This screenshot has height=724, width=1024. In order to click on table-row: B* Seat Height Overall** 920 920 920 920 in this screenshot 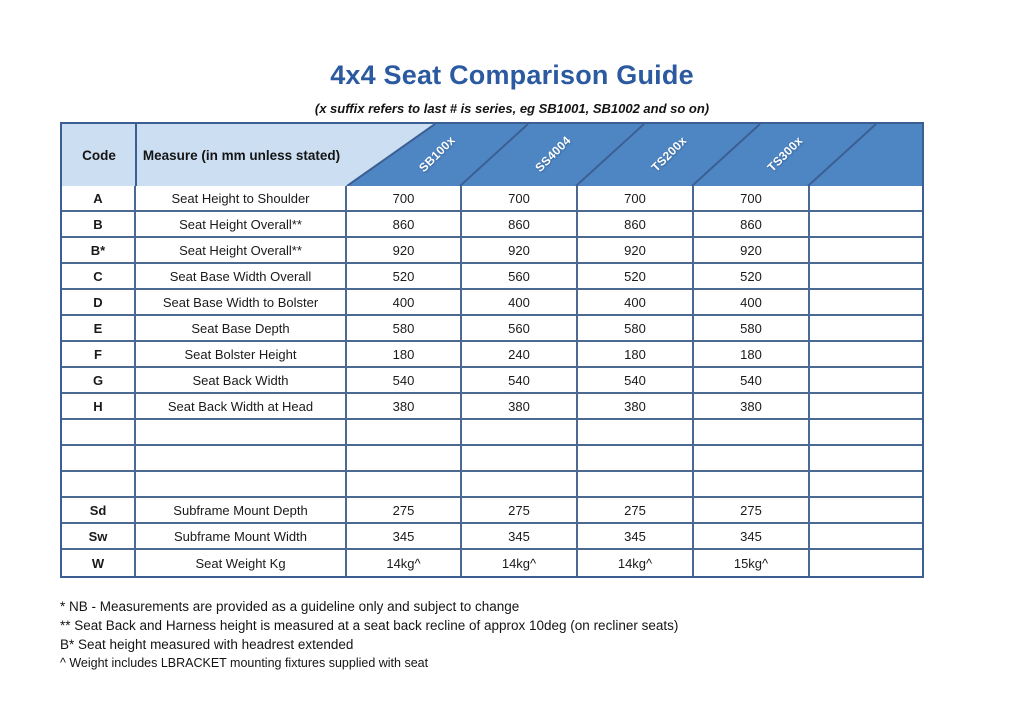, I will do `click(492, 251)`.